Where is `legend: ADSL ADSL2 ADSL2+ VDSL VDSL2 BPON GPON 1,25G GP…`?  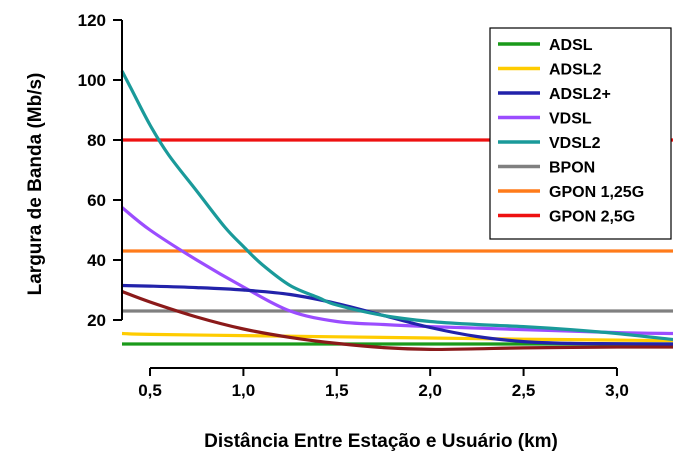 legend: ADSL ADSL2 ADSL2+ VDSL VDSL2 BPON GPON 1,25G GP… is located at coordinates (580, 133).